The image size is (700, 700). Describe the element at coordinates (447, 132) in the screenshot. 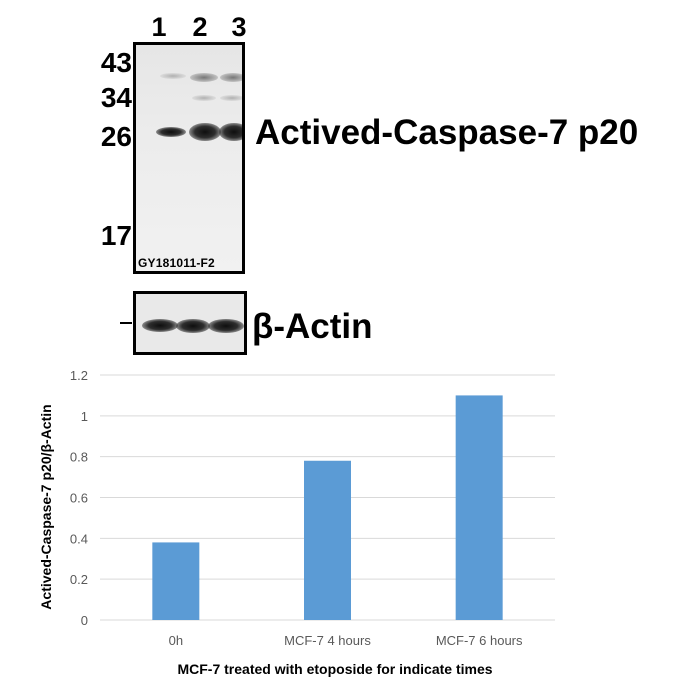

I see `target-protein-label: Actived-Caspase-7 p20` at that location.